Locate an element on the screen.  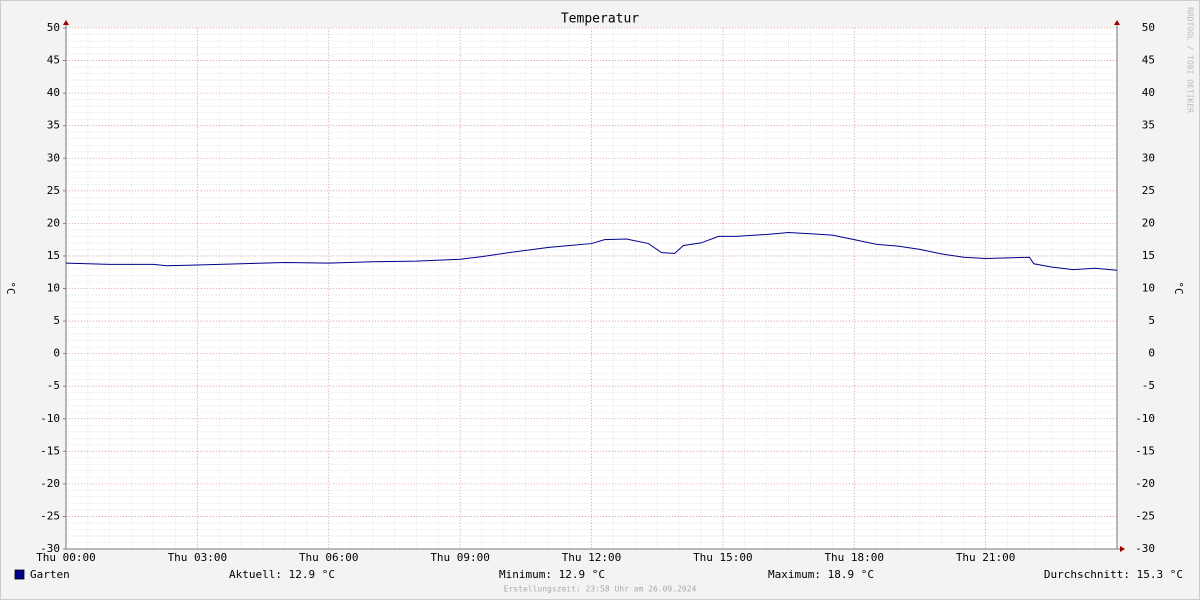
y-tick-label: 15 is located at coordinates (53, 255).